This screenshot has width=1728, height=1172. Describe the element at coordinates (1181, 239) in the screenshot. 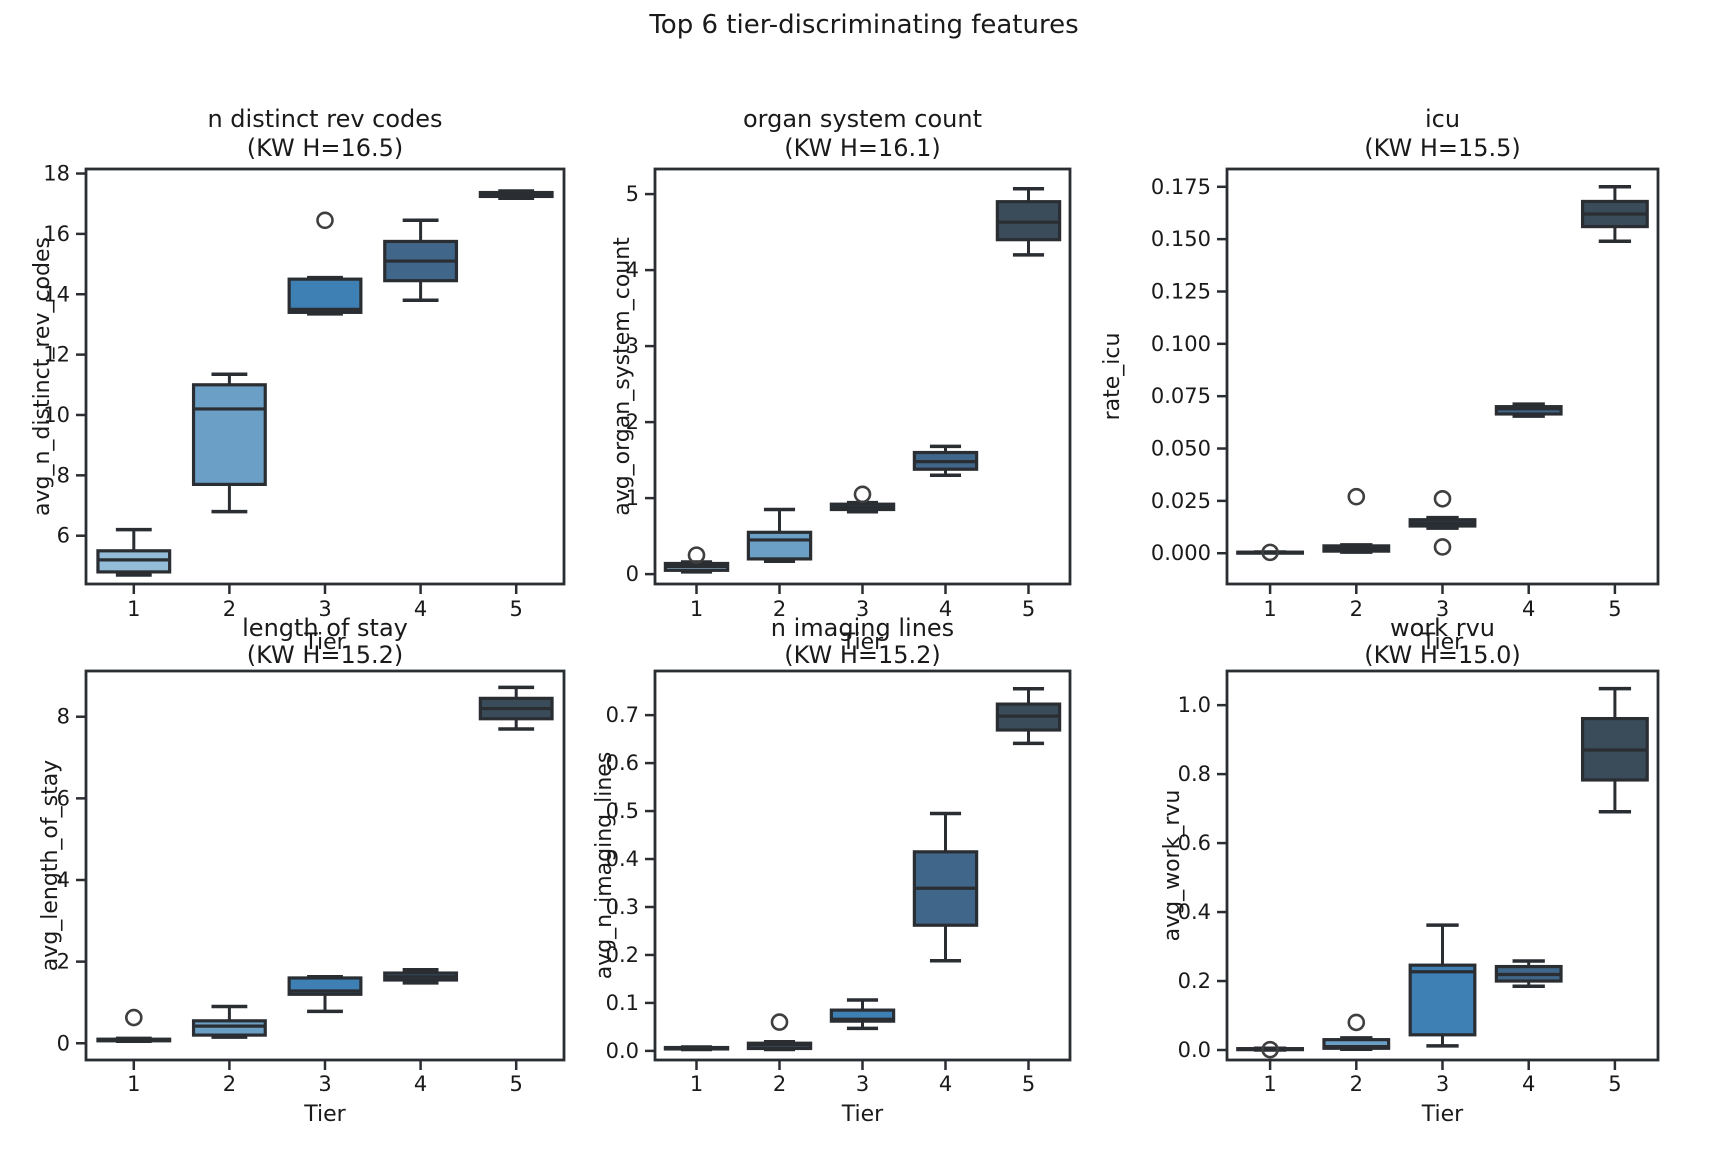

I see `y-tick-label: 0.150` at that location.